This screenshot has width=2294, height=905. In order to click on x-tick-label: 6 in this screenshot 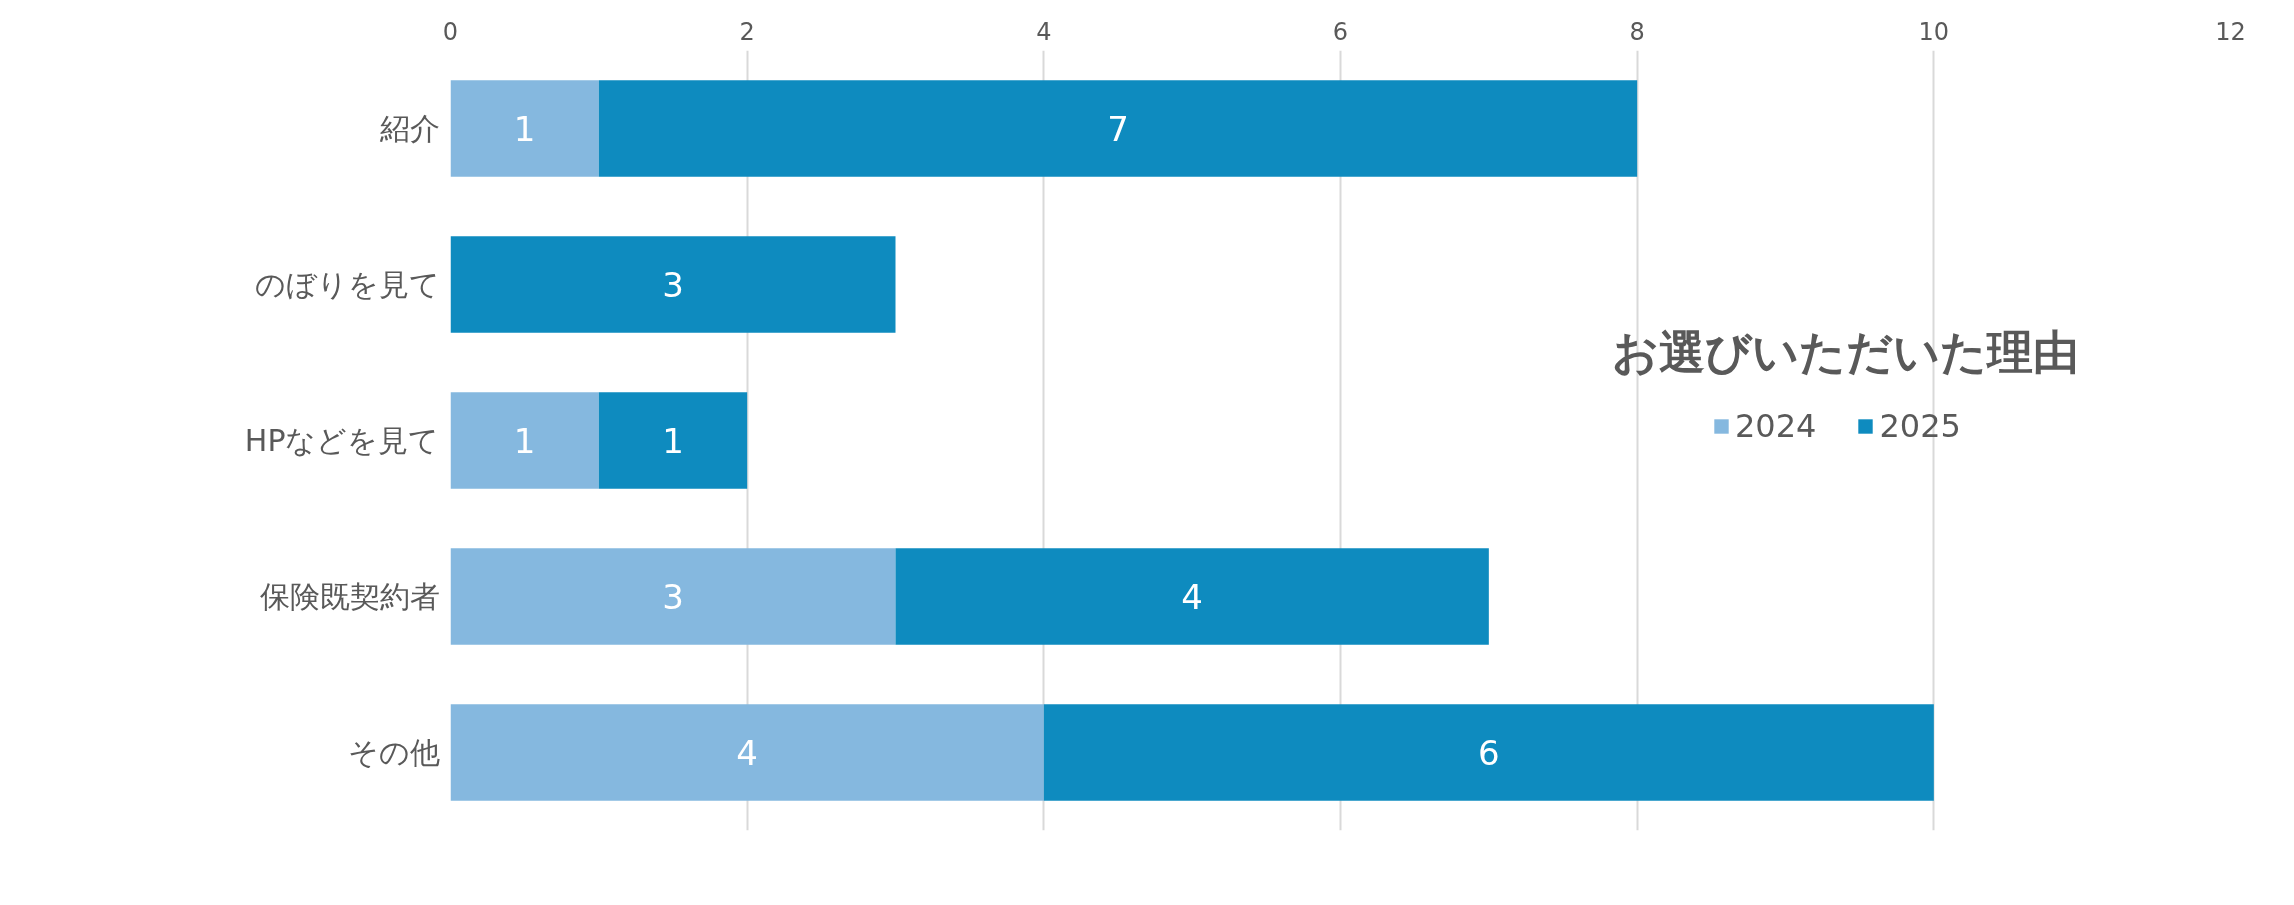, I will do `click(1340, 31)`.